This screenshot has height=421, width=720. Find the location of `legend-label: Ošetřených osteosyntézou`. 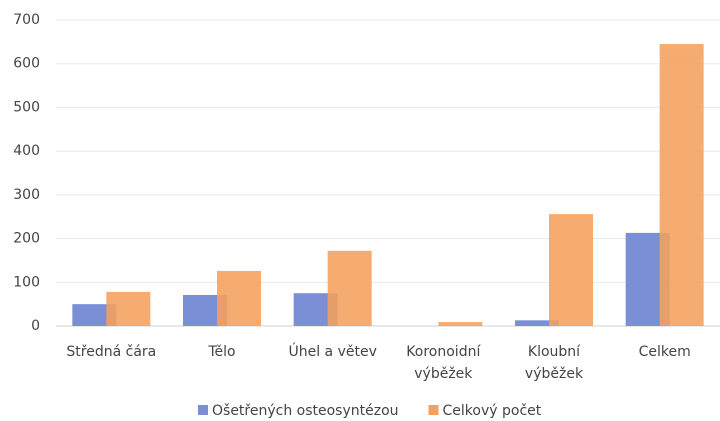

legend-label: Ošetřených osteosyntézou is located at coordinates (305, 411).